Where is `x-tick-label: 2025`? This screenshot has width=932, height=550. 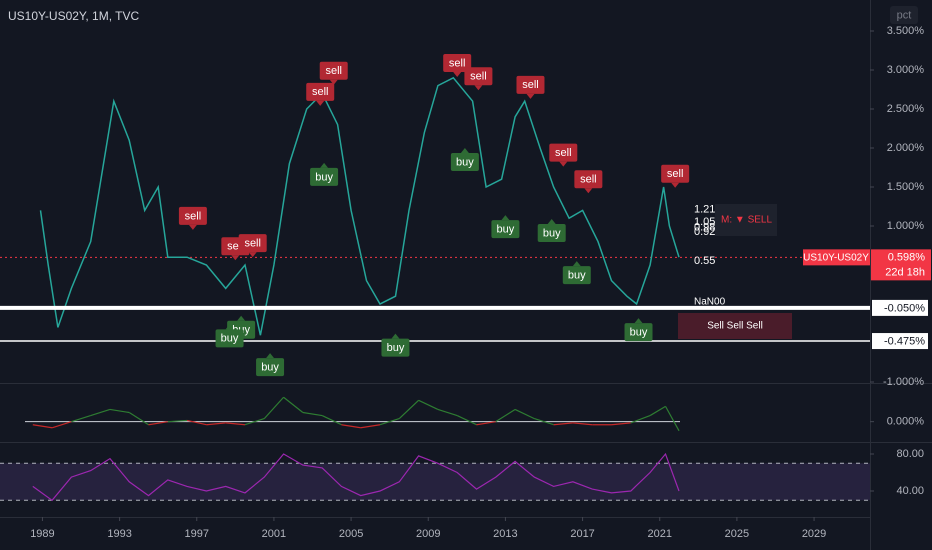
x-tick-label: 2025 is located at coordinates (737, 534).